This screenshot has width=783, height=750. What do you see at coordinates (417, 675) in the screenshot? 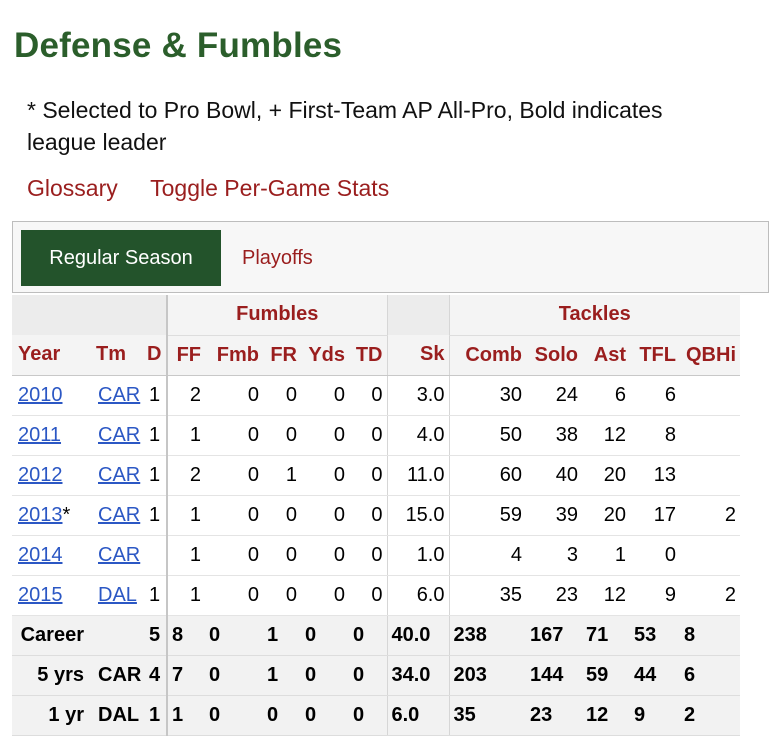
I see `sk-cell: 34.0` at bounding box center [417, 675].